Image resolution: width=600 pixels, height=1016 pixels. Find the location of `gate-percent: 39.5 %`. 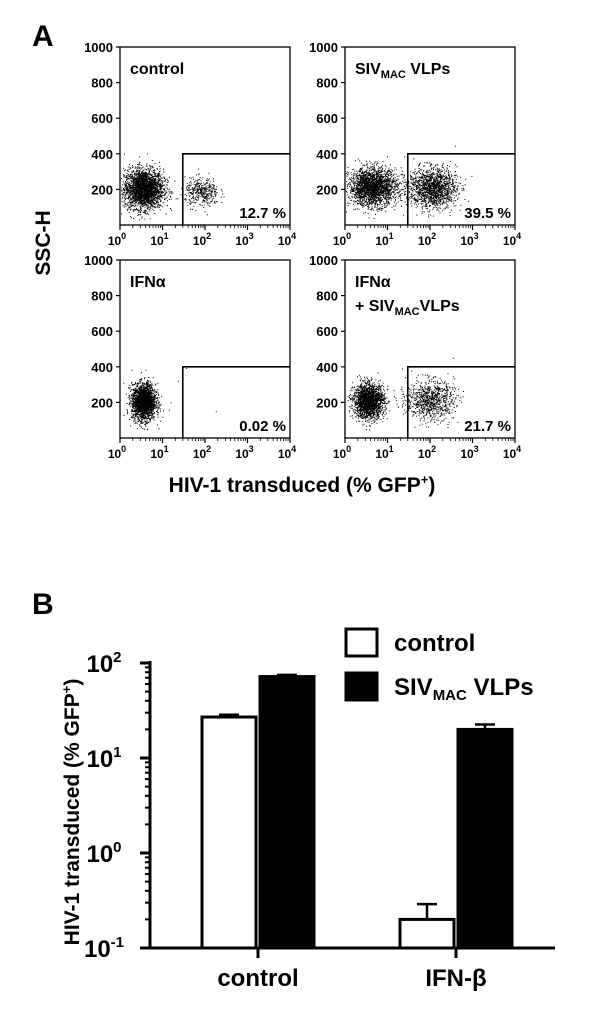

gate-percent: 39.5 % is located at coordinates (487, 213).